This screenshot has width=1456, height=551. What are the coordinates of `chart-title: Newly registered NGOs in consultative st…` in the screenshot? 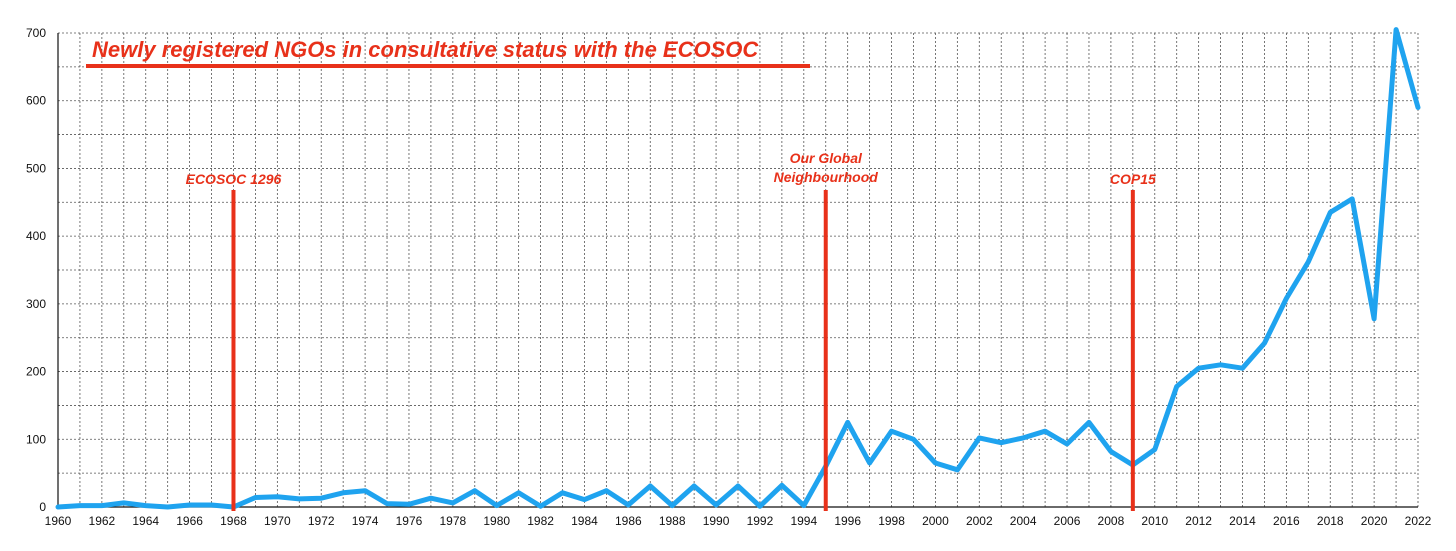 It's located at (425, 49).